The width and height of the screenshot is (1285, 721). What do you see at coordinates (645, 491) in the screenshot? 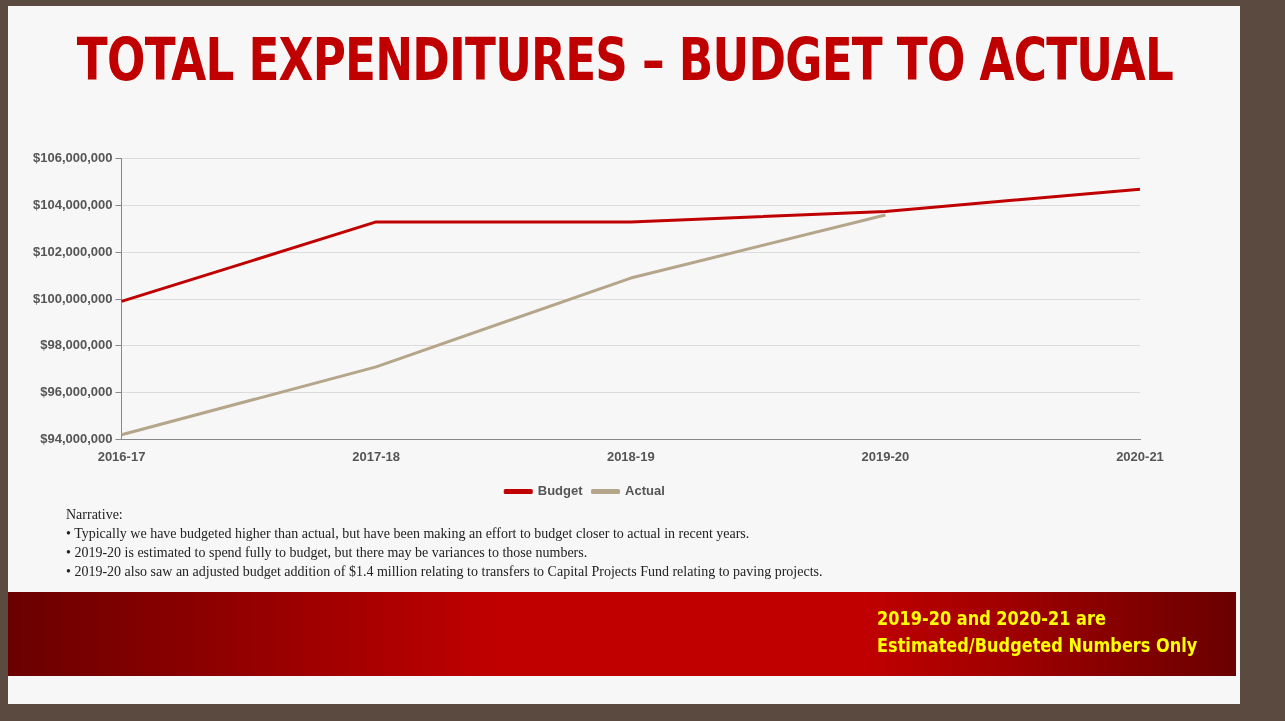
I see `legend-label: Actual` at bounding box center [645, 491].